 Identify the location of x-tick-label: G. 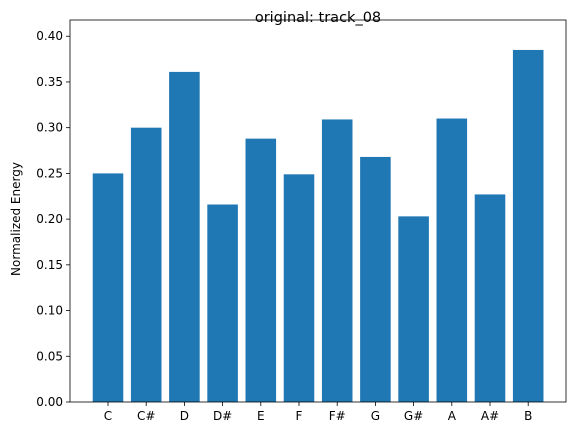
(375, 416).